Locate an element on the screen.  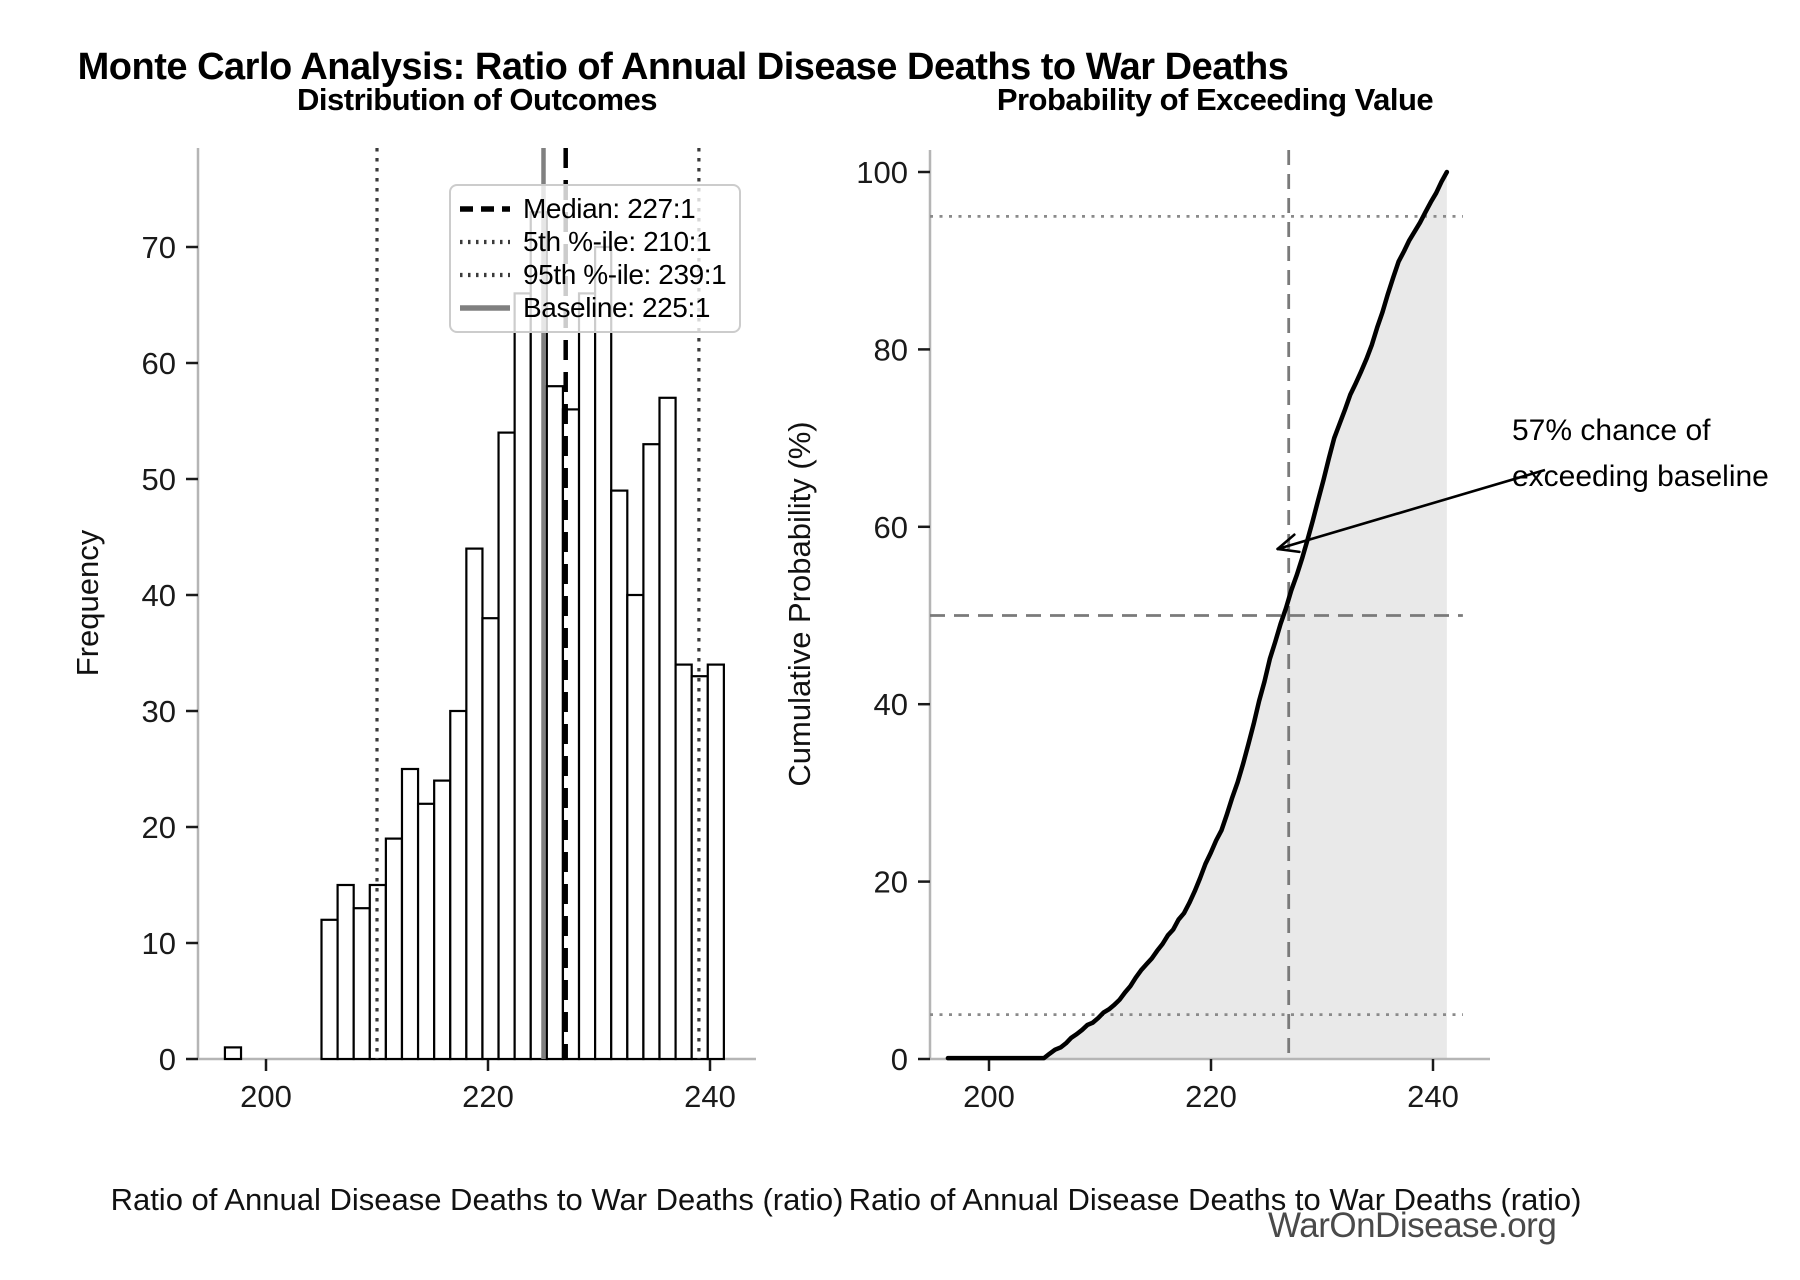
legend-label: 5th %-ile: 210:1 is located at coordinates (617, 241).